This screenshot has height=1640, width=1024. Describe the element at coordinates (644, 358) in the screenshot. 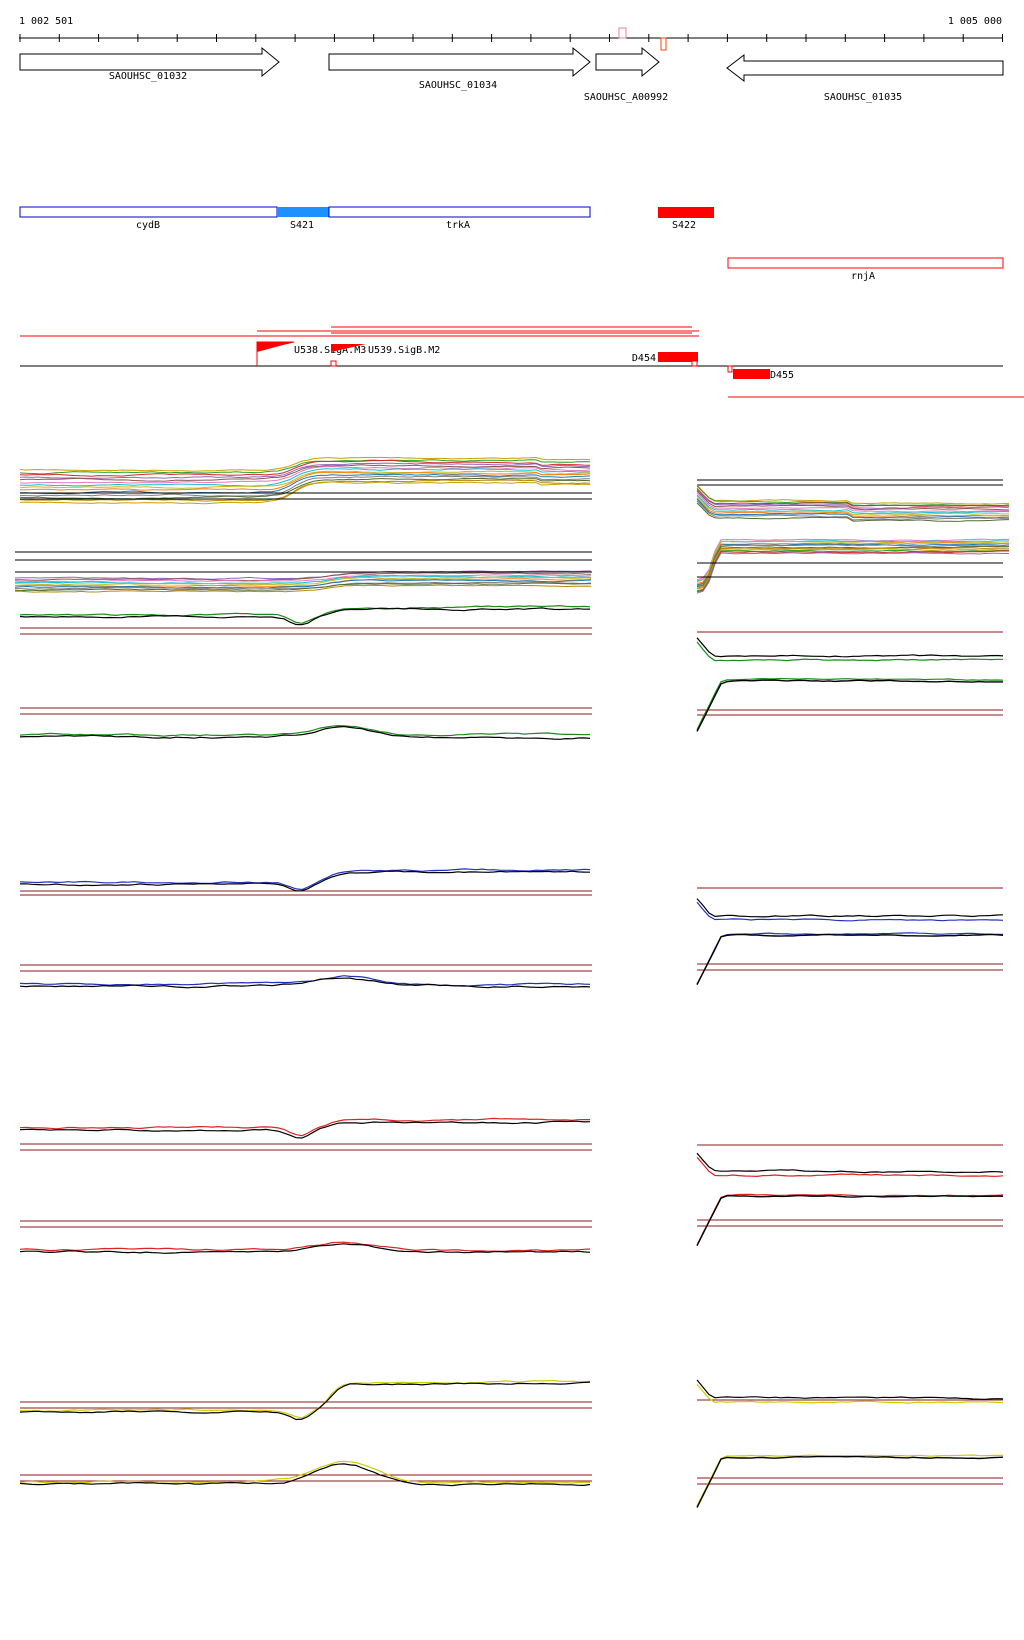

I see `downshift-label: D454` at that location.